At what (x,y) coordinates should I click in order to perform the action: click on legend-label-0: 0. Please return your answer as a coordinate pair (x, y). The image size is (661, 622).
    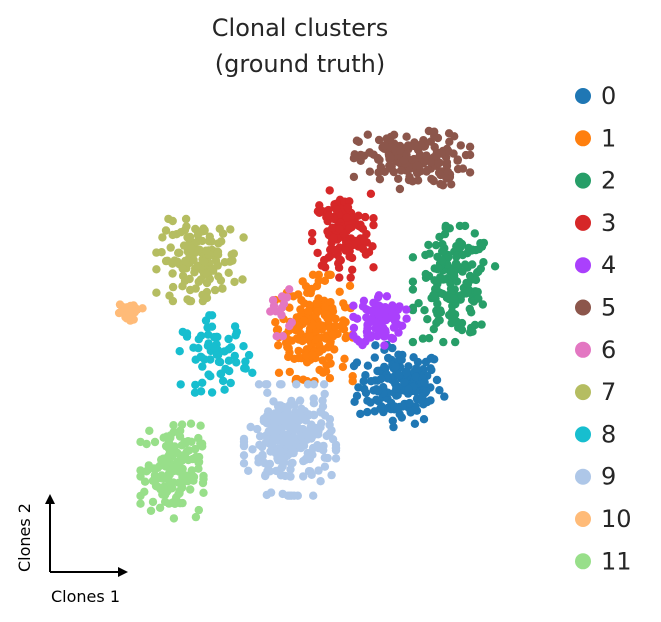
    Looking at the image, I should click on (608, 96).